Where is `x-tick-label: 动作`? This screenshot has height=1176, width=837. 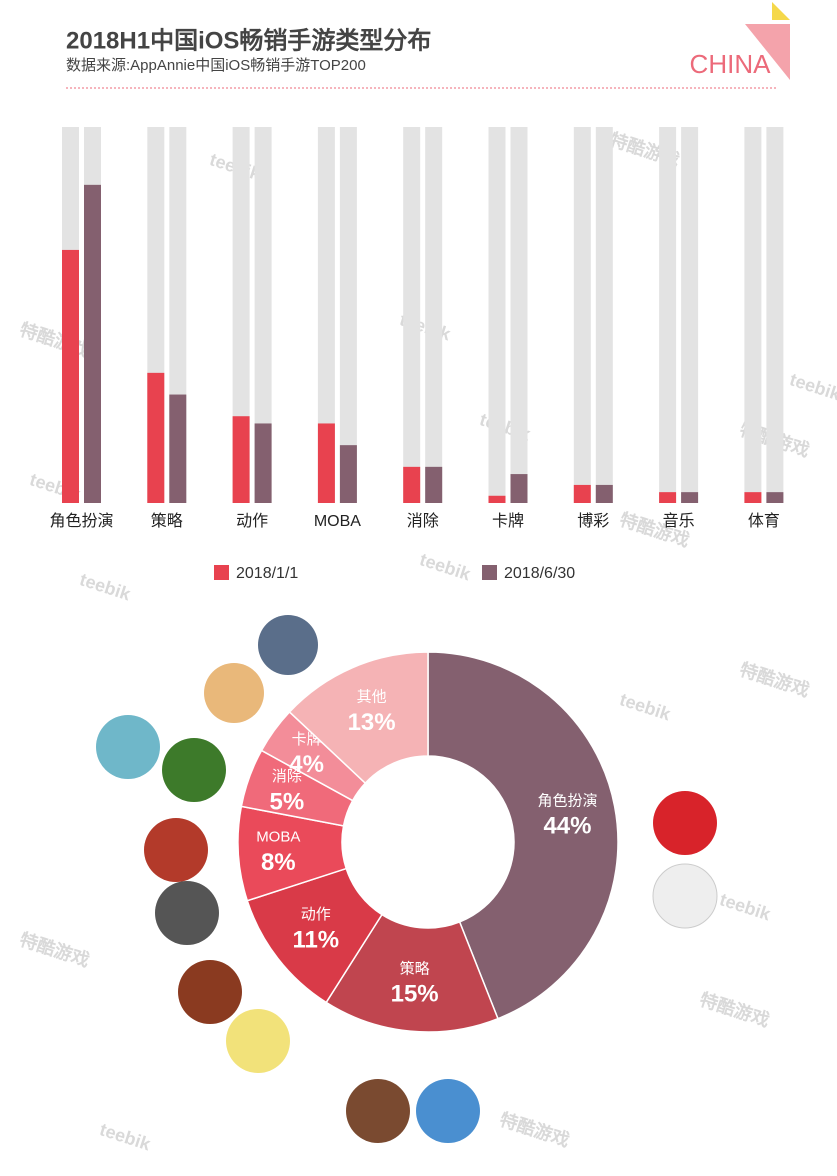 x-tick-label: 动作 is located at coordinates (252, 521).